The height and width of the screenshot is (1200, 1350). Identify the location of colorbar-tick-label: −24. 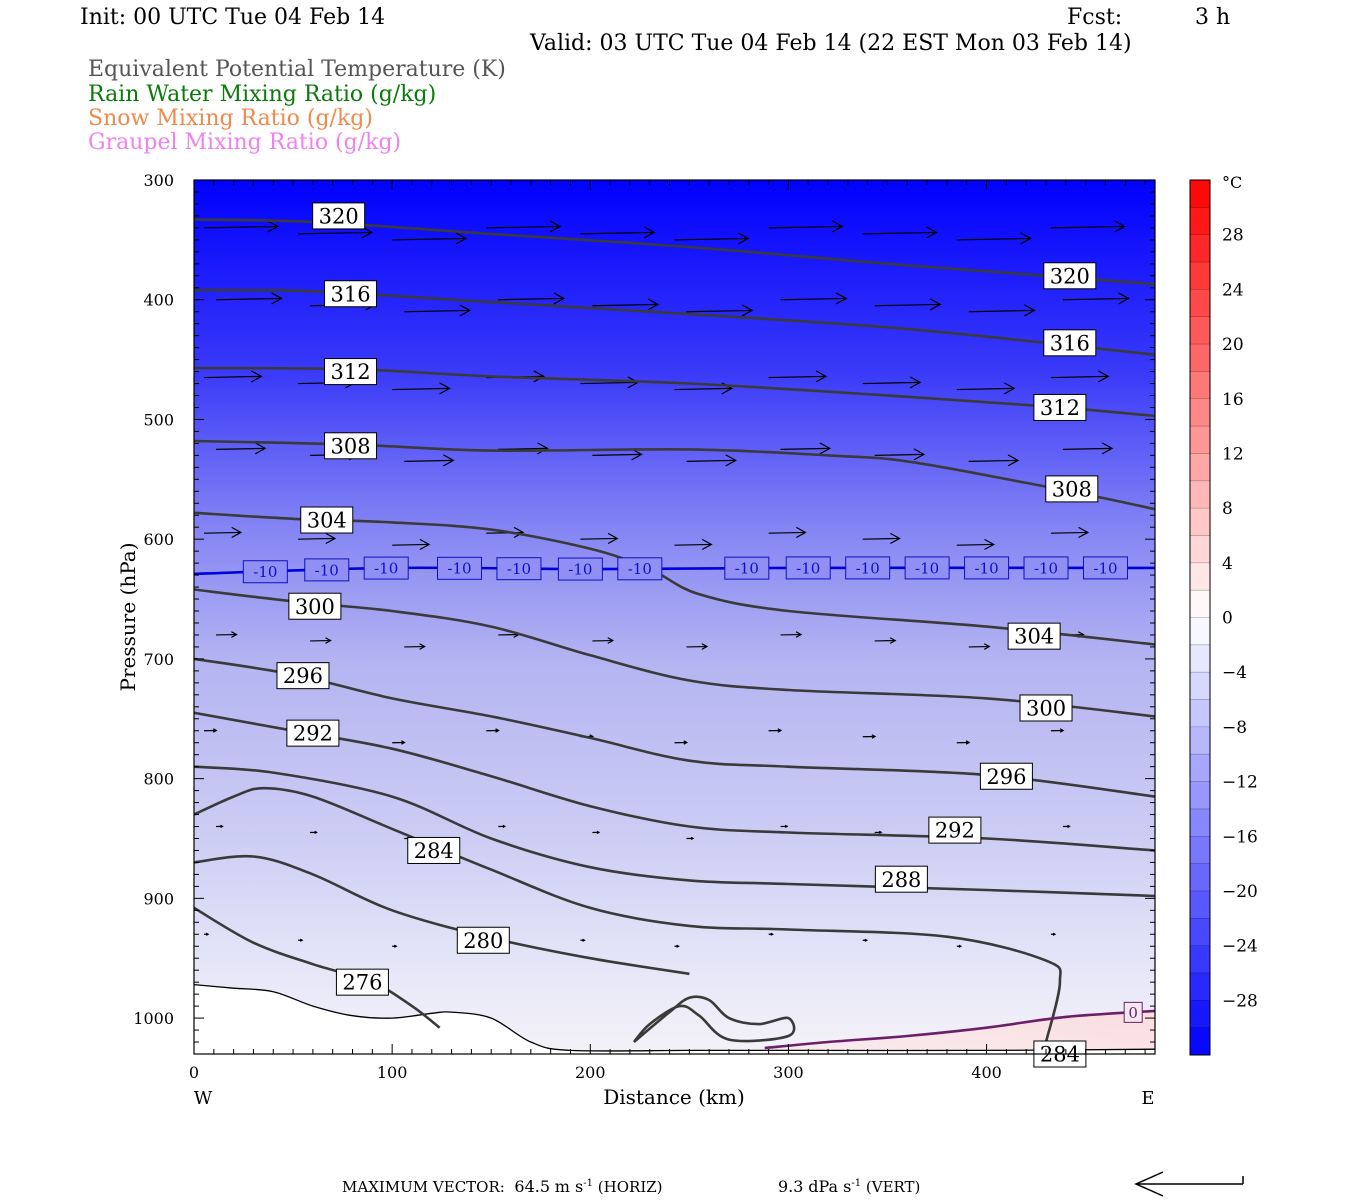
(1240, 947).